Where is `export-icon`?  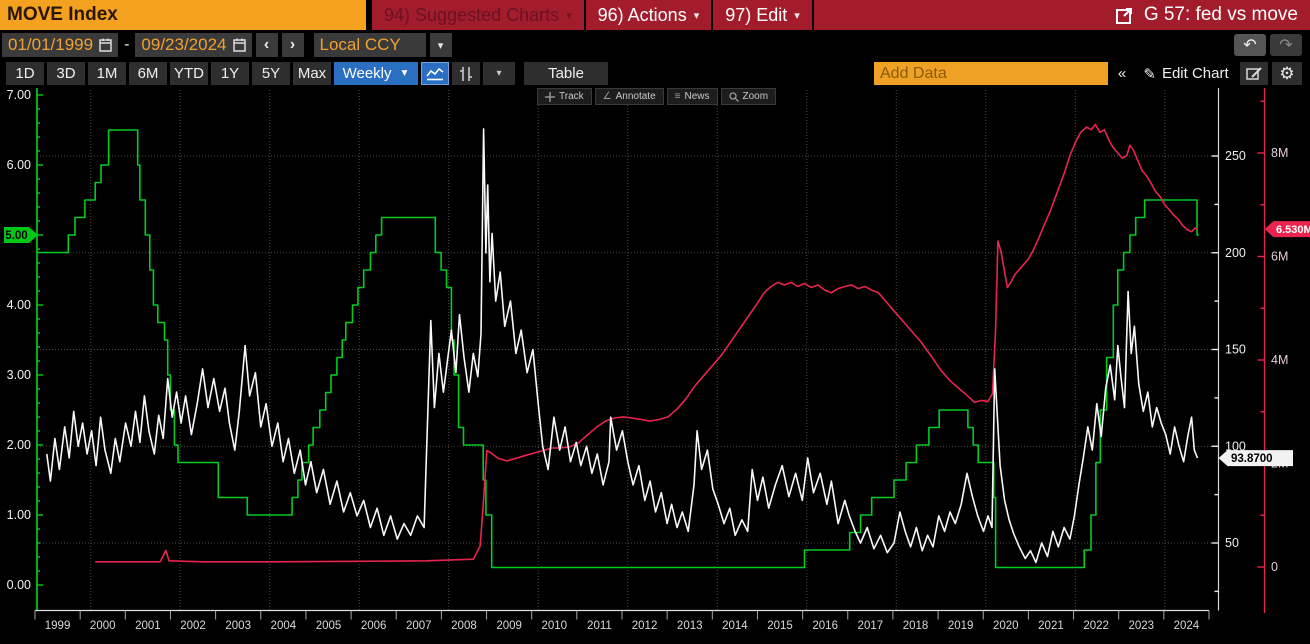
export-icon is located at coordinates (1124, 15).